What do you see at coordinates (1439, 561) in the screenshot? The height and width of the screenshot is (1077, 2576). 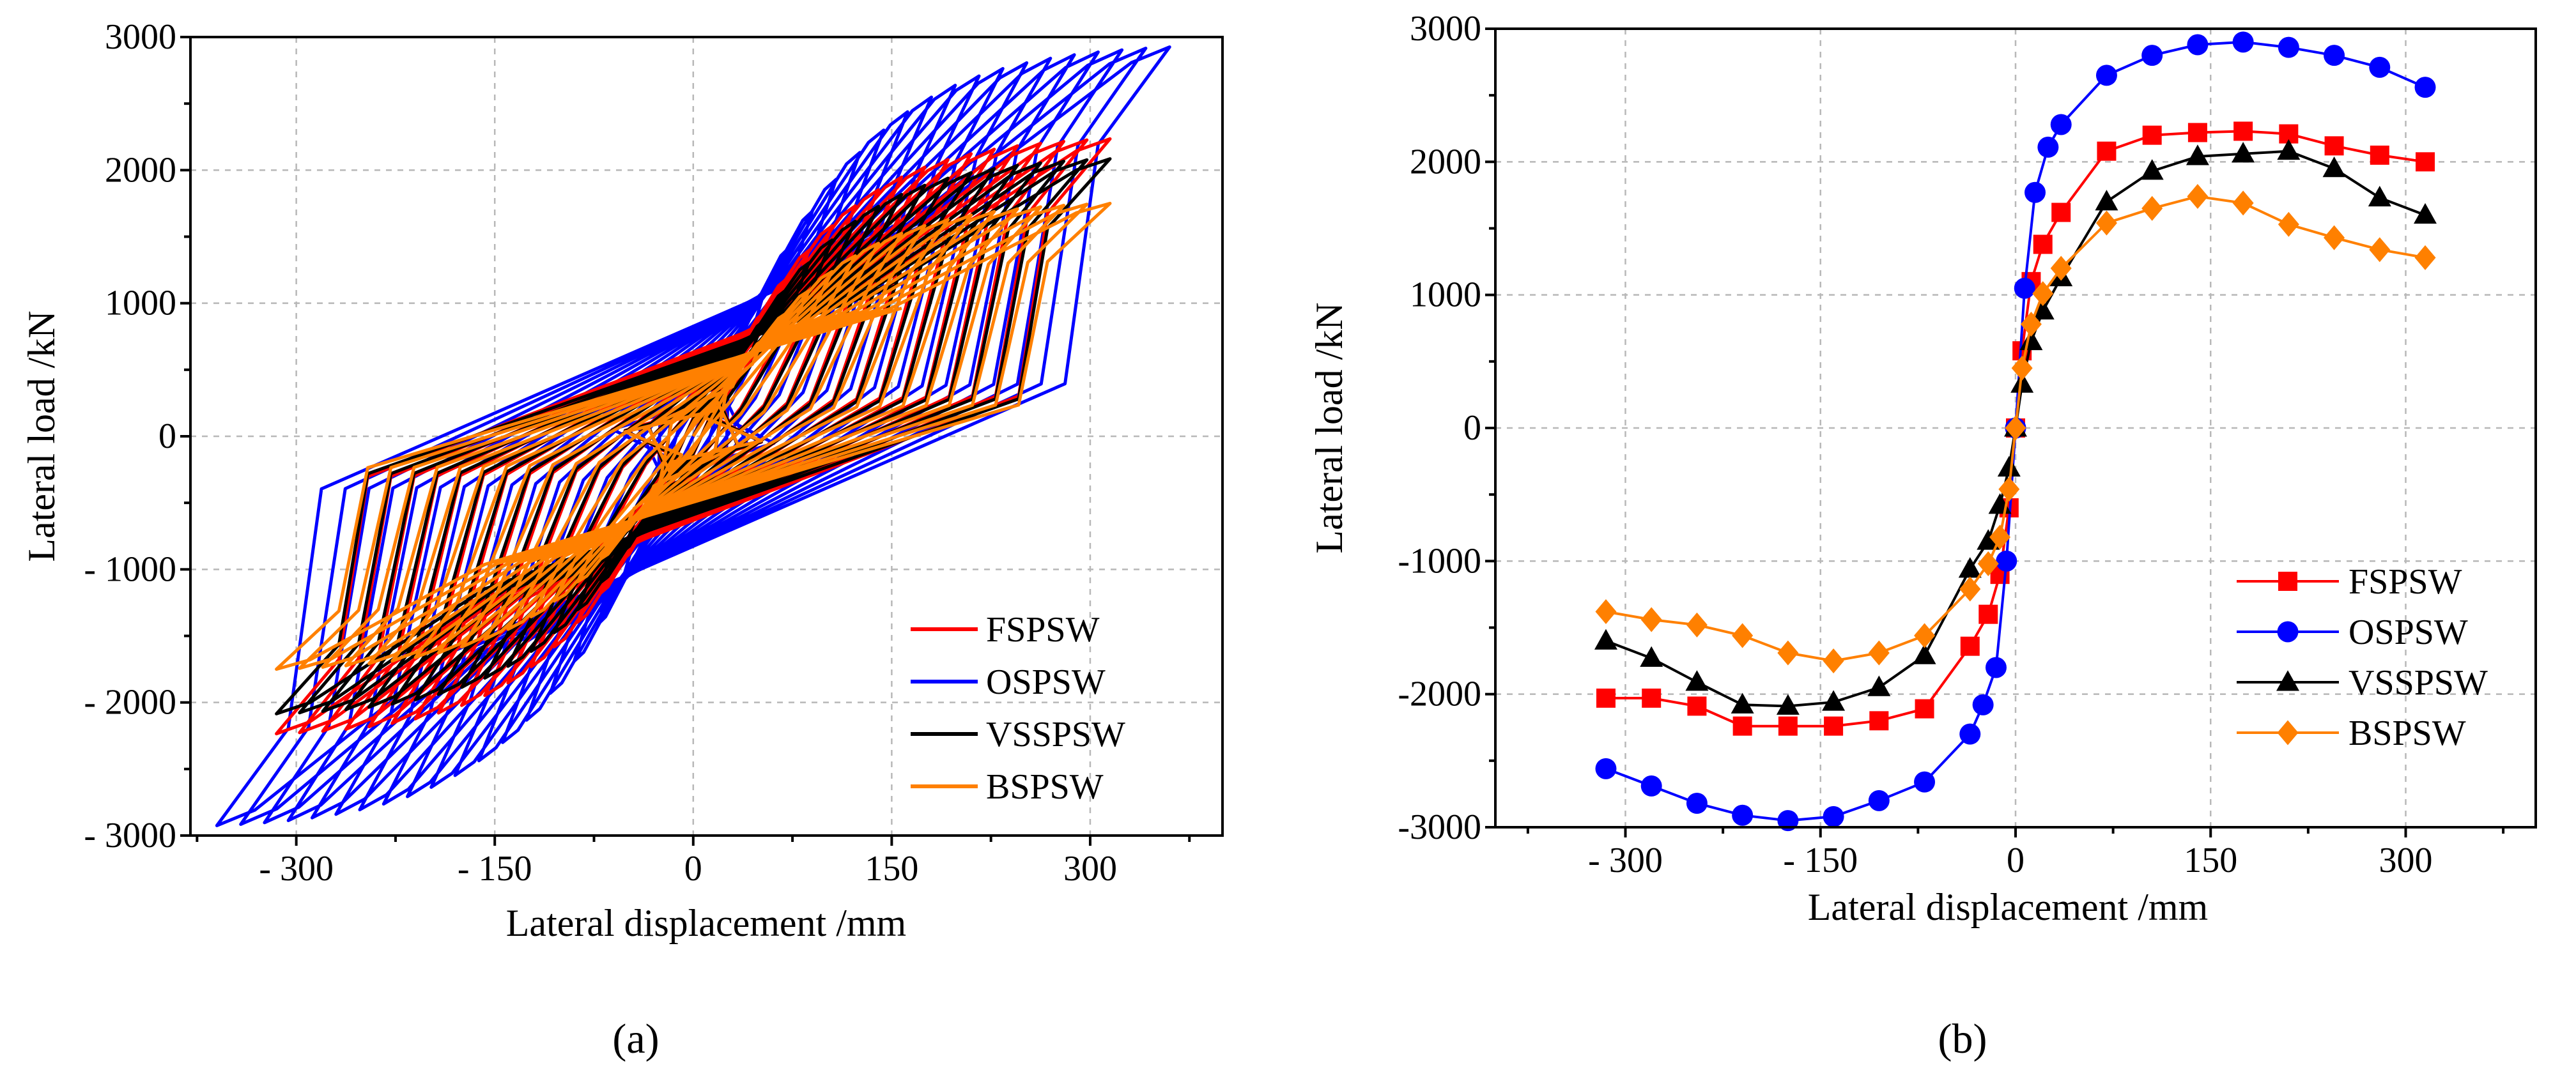 I see `y-tick-label: -1000` at bounding box center [1439, 561].